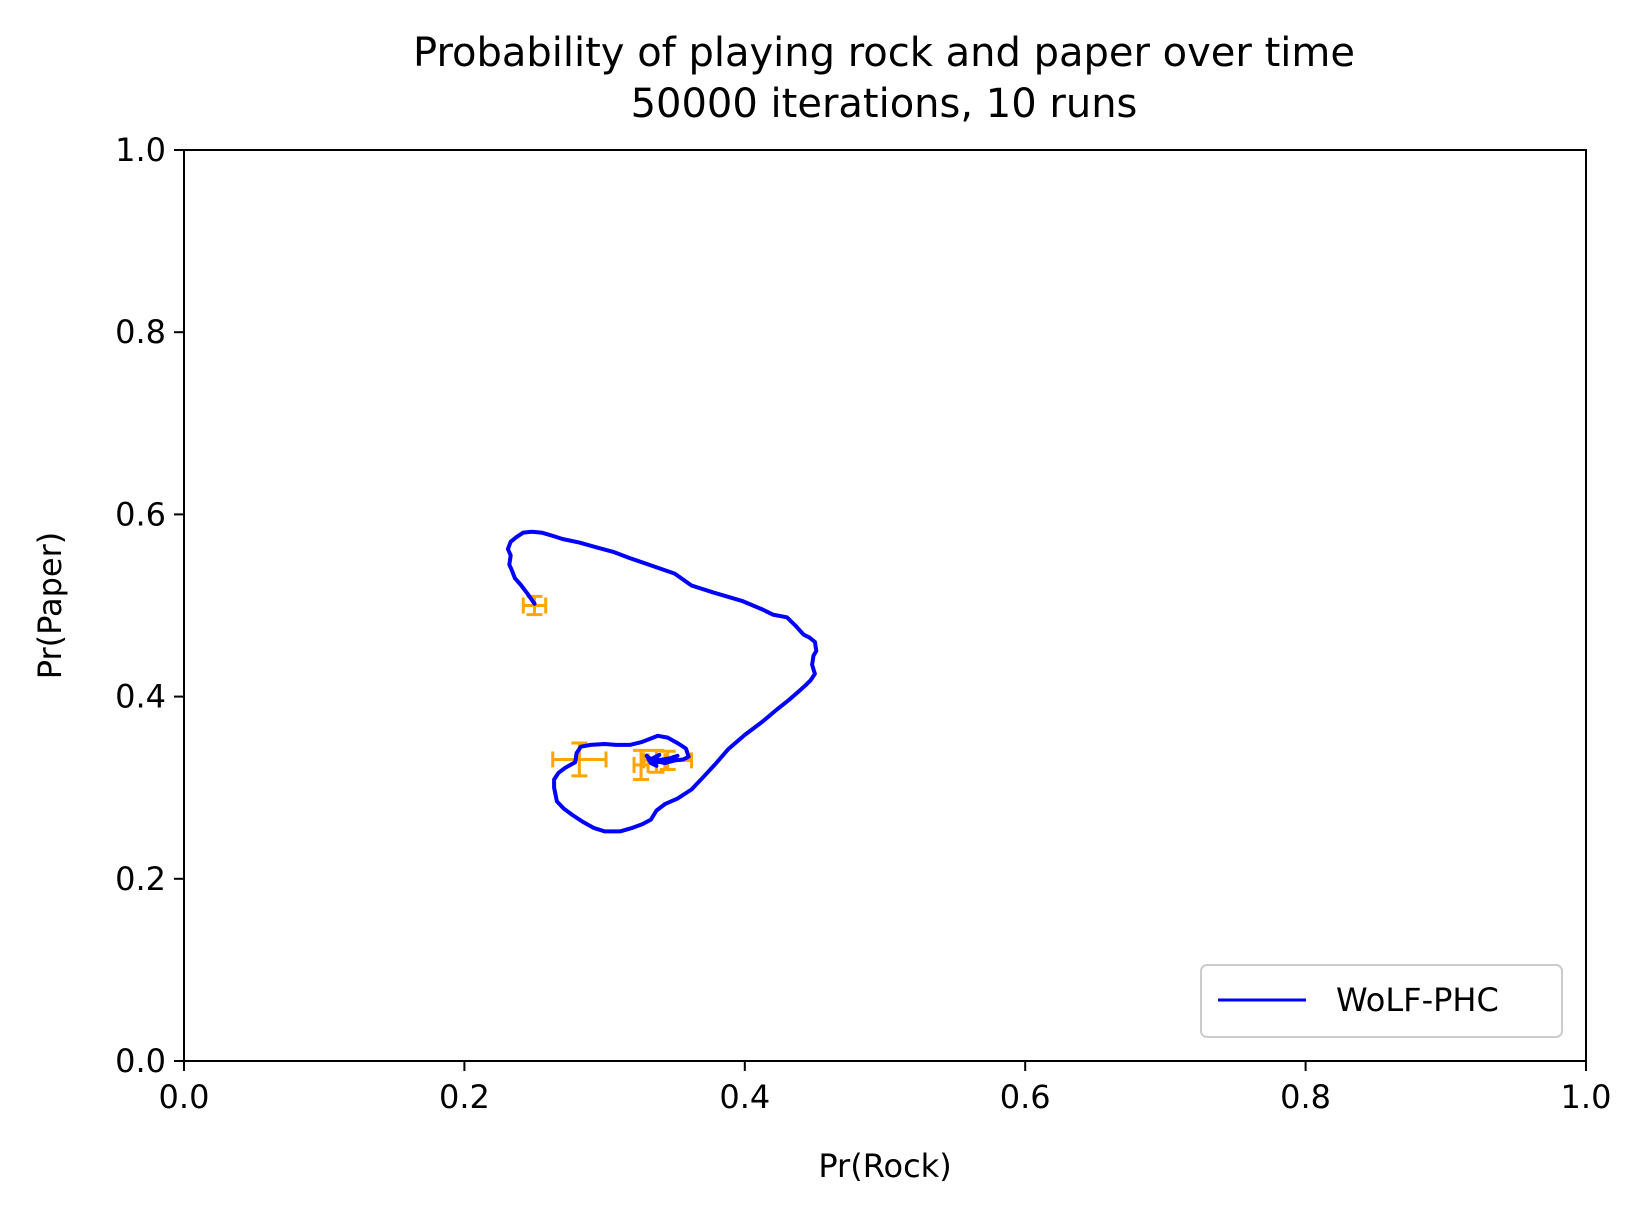 The image size is (1640, 1215). I want to click on x-tick-label: 0.6, so click(1025, 1097).